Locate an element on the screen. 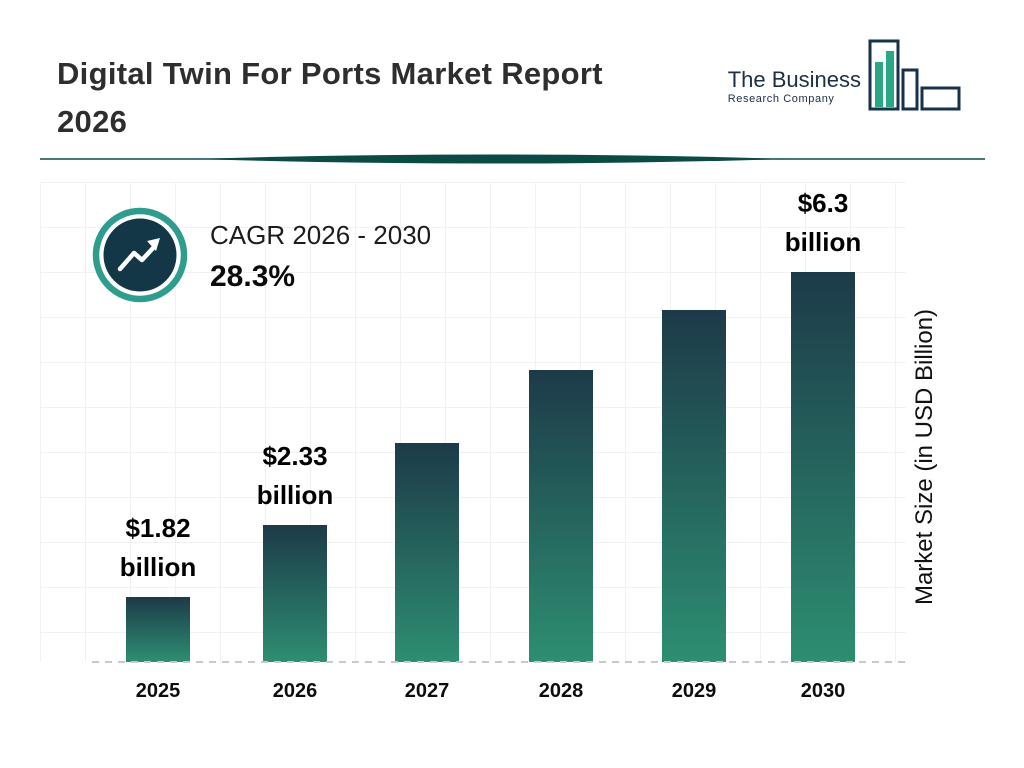 This screenshot has width=1024, height=768. x-axis-label-2027: 2027 is located at coordinates (427, 691).